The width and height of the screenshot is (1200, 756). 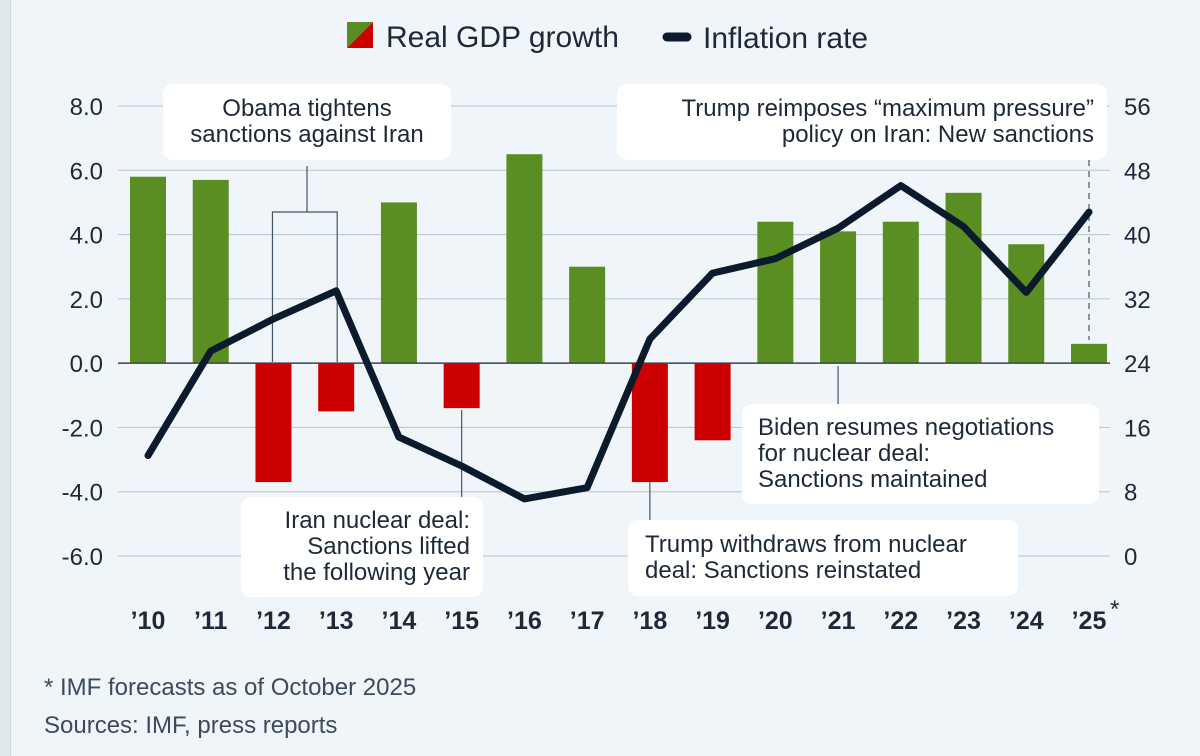 What do you see at coordinates (844, 453) in the screenshot?
I see `annotation-text-line: for nuclear deal:` at bounding box center [844, 453].